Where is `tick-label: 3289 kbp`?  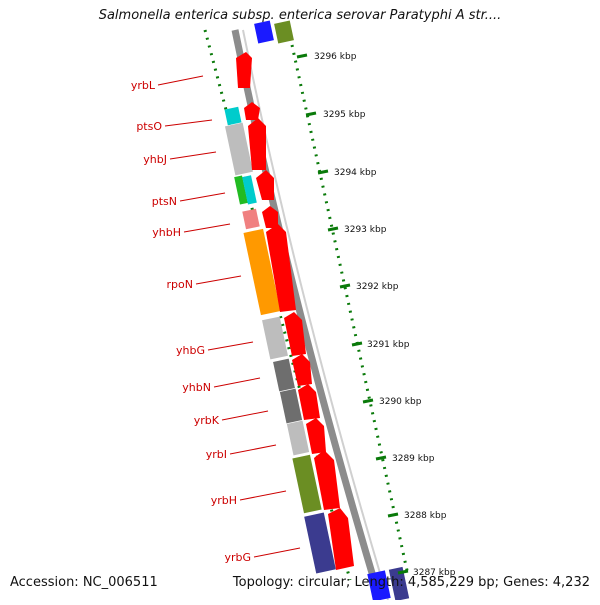
tick-label: 3289 kbp is located at coordinates (413, 459).